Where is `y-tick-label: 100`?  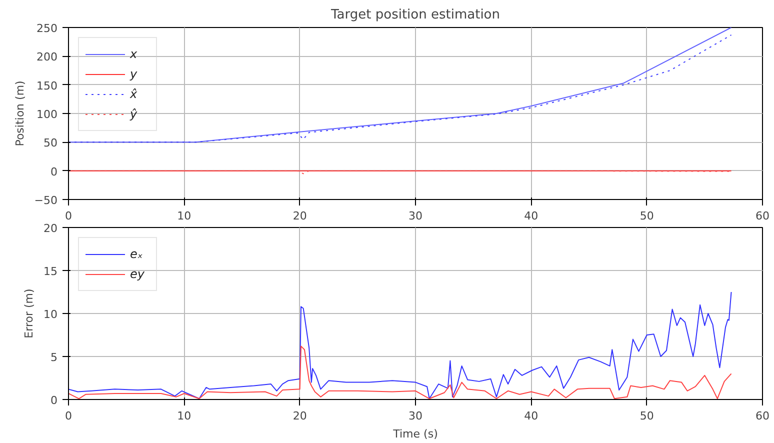 y-tick-label: 100 is located at coordinates (47, 114).